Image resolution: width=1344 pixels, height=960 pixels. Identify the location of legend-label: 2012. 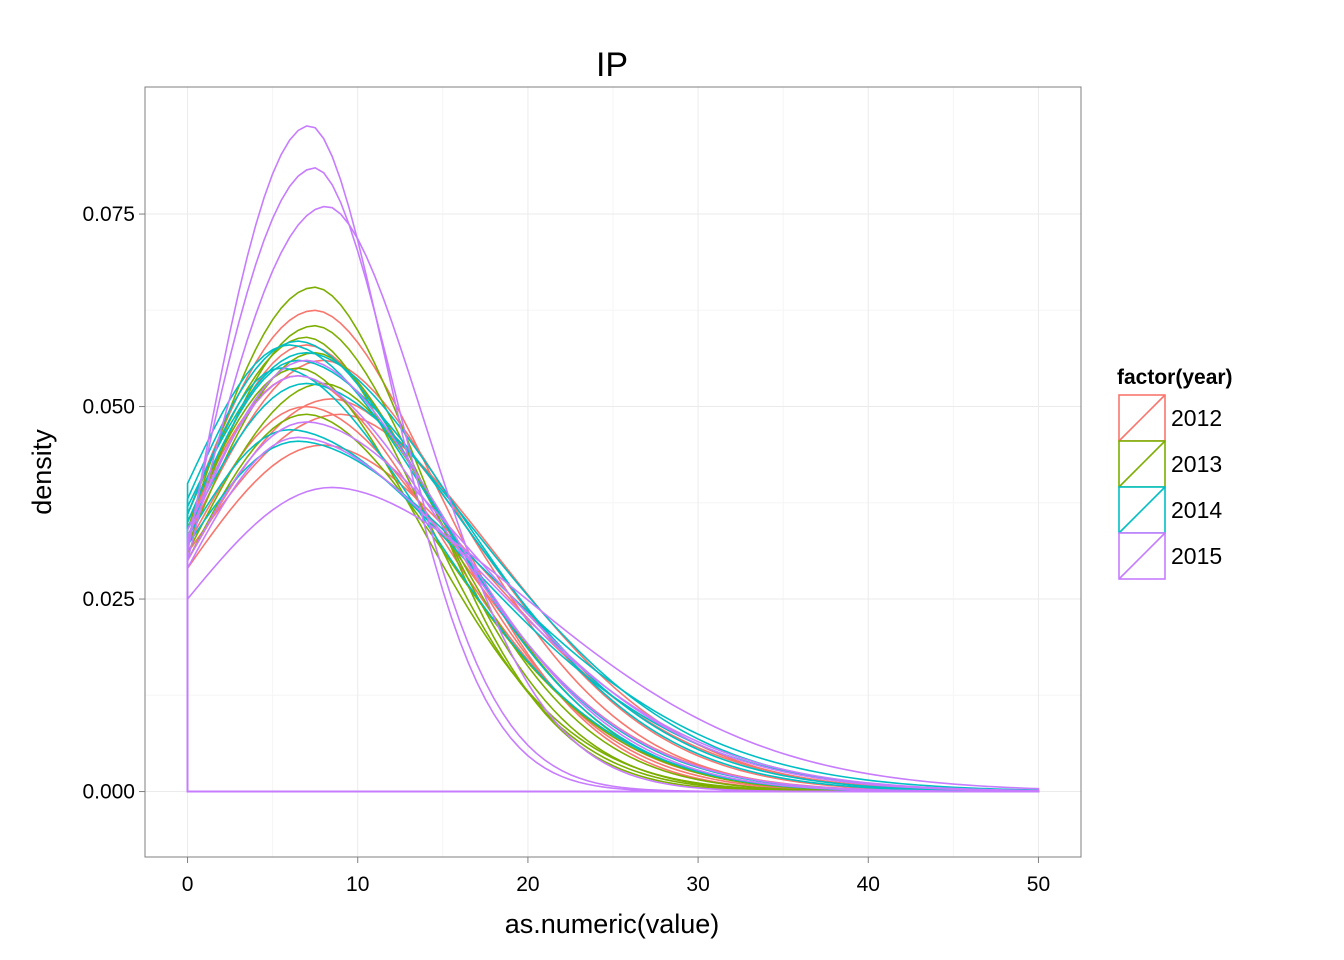
(1196, 418).